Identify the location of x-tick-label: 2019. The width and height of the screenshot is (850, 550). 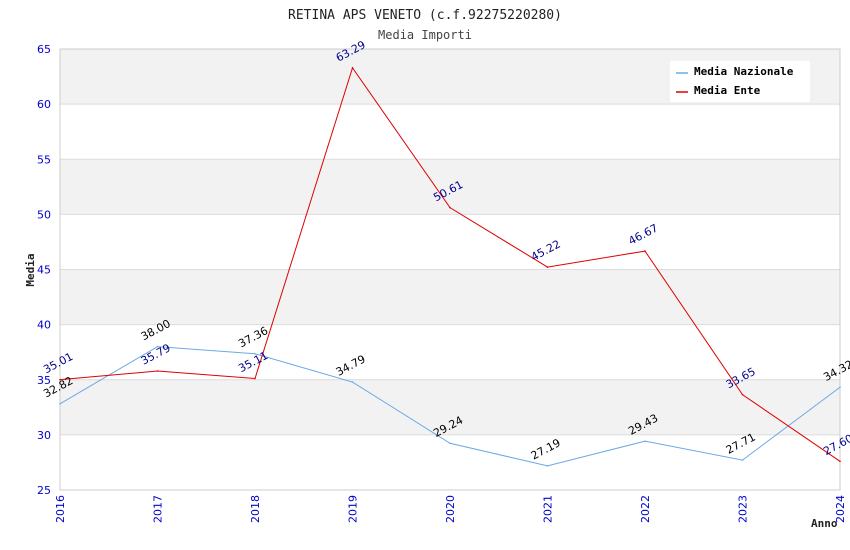
(353, 509).